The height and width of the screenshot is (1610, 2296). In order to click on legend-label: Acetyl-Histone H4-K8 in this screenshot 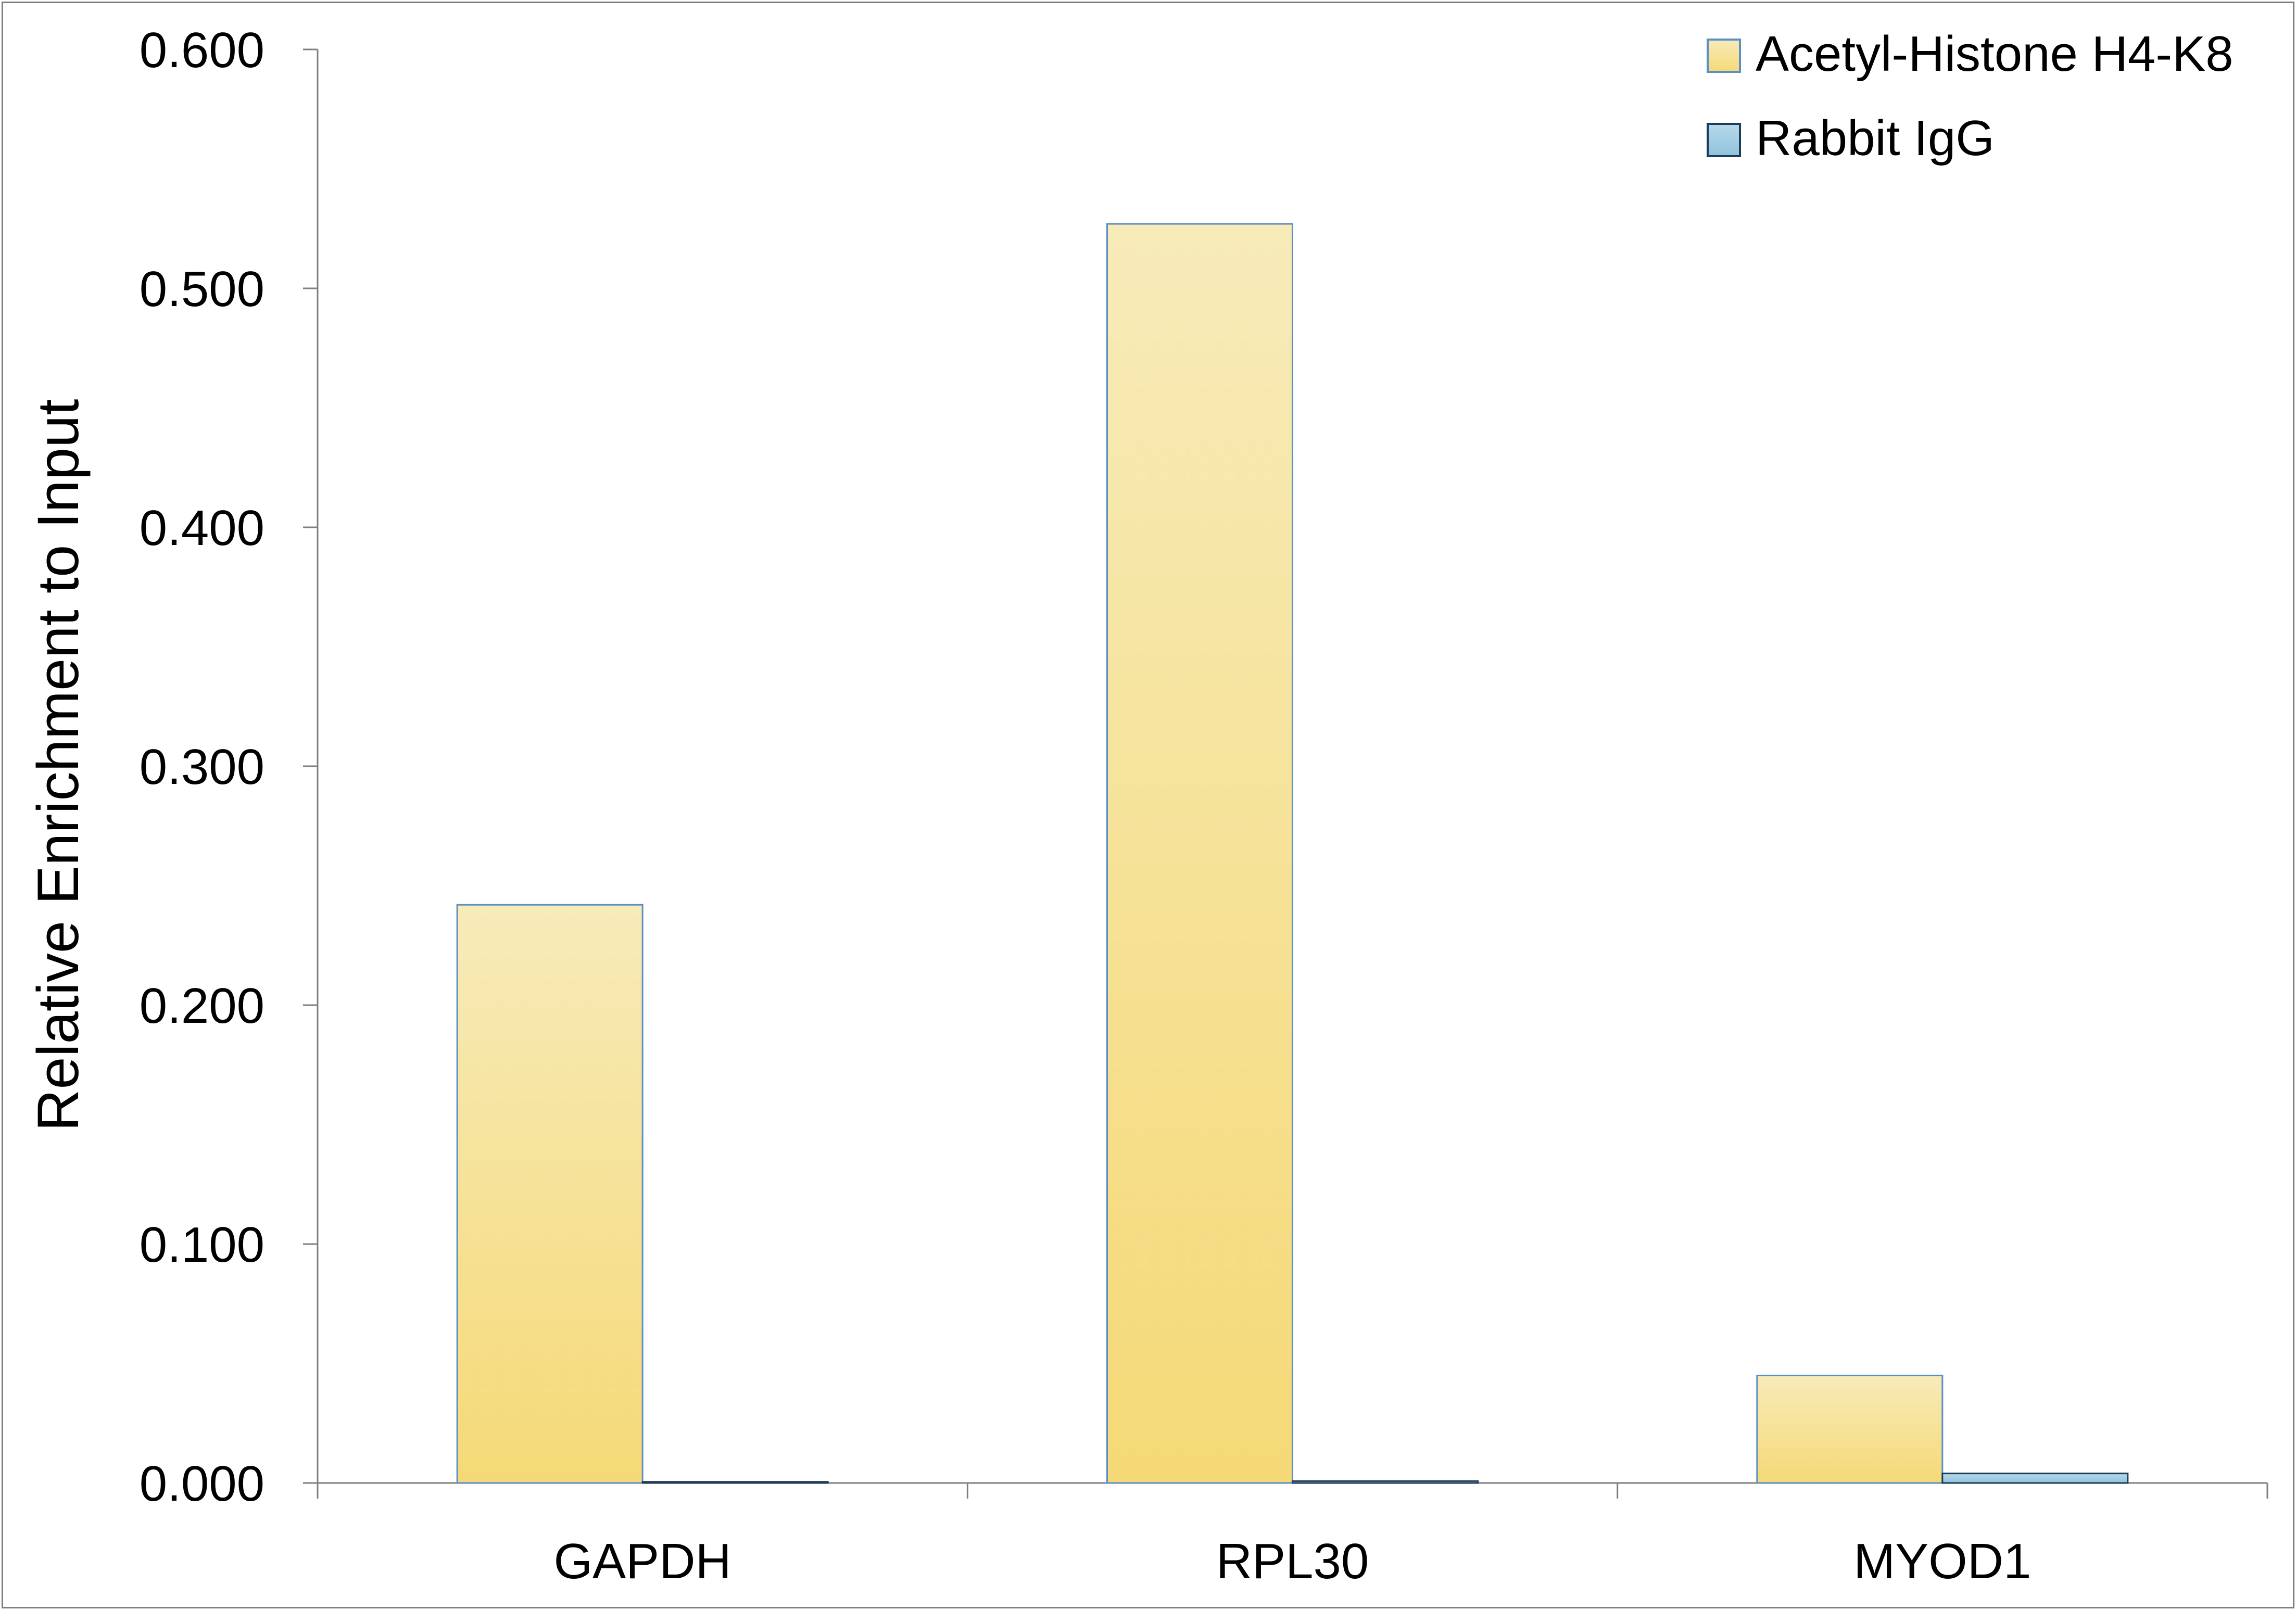, I will do `click(1995, 54)`.